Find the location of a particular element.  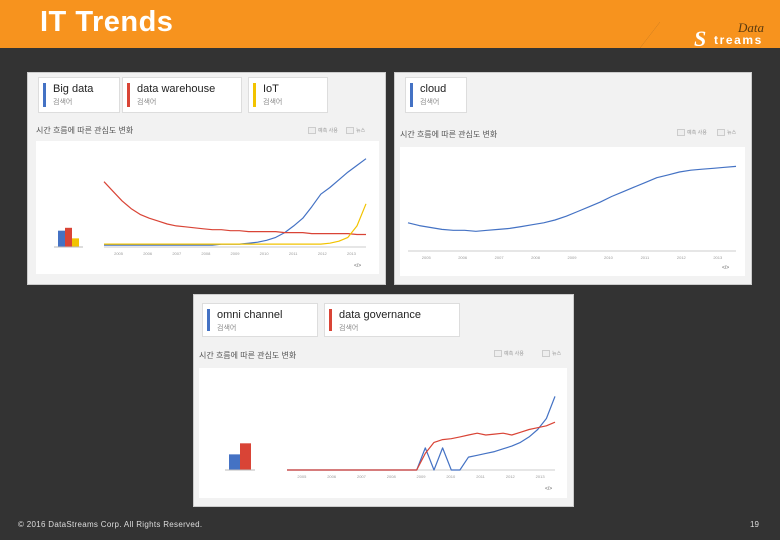

slide-title: IT Trends is located at coordinates (107, 22).